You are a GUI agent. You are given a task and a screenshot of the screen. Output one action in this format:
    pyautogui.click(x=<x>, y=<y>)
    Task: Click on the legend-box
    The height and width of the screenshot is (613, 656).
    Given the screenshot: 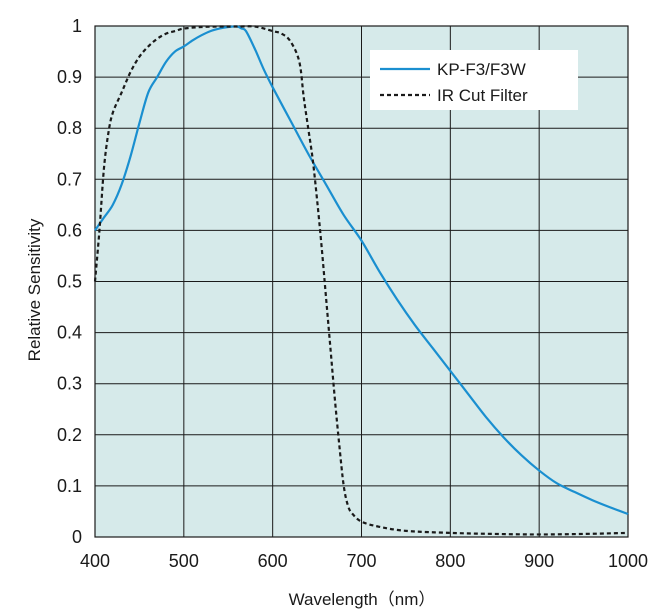 What is the action you would take?
    pyautogui.click(x=474, y=80)
    